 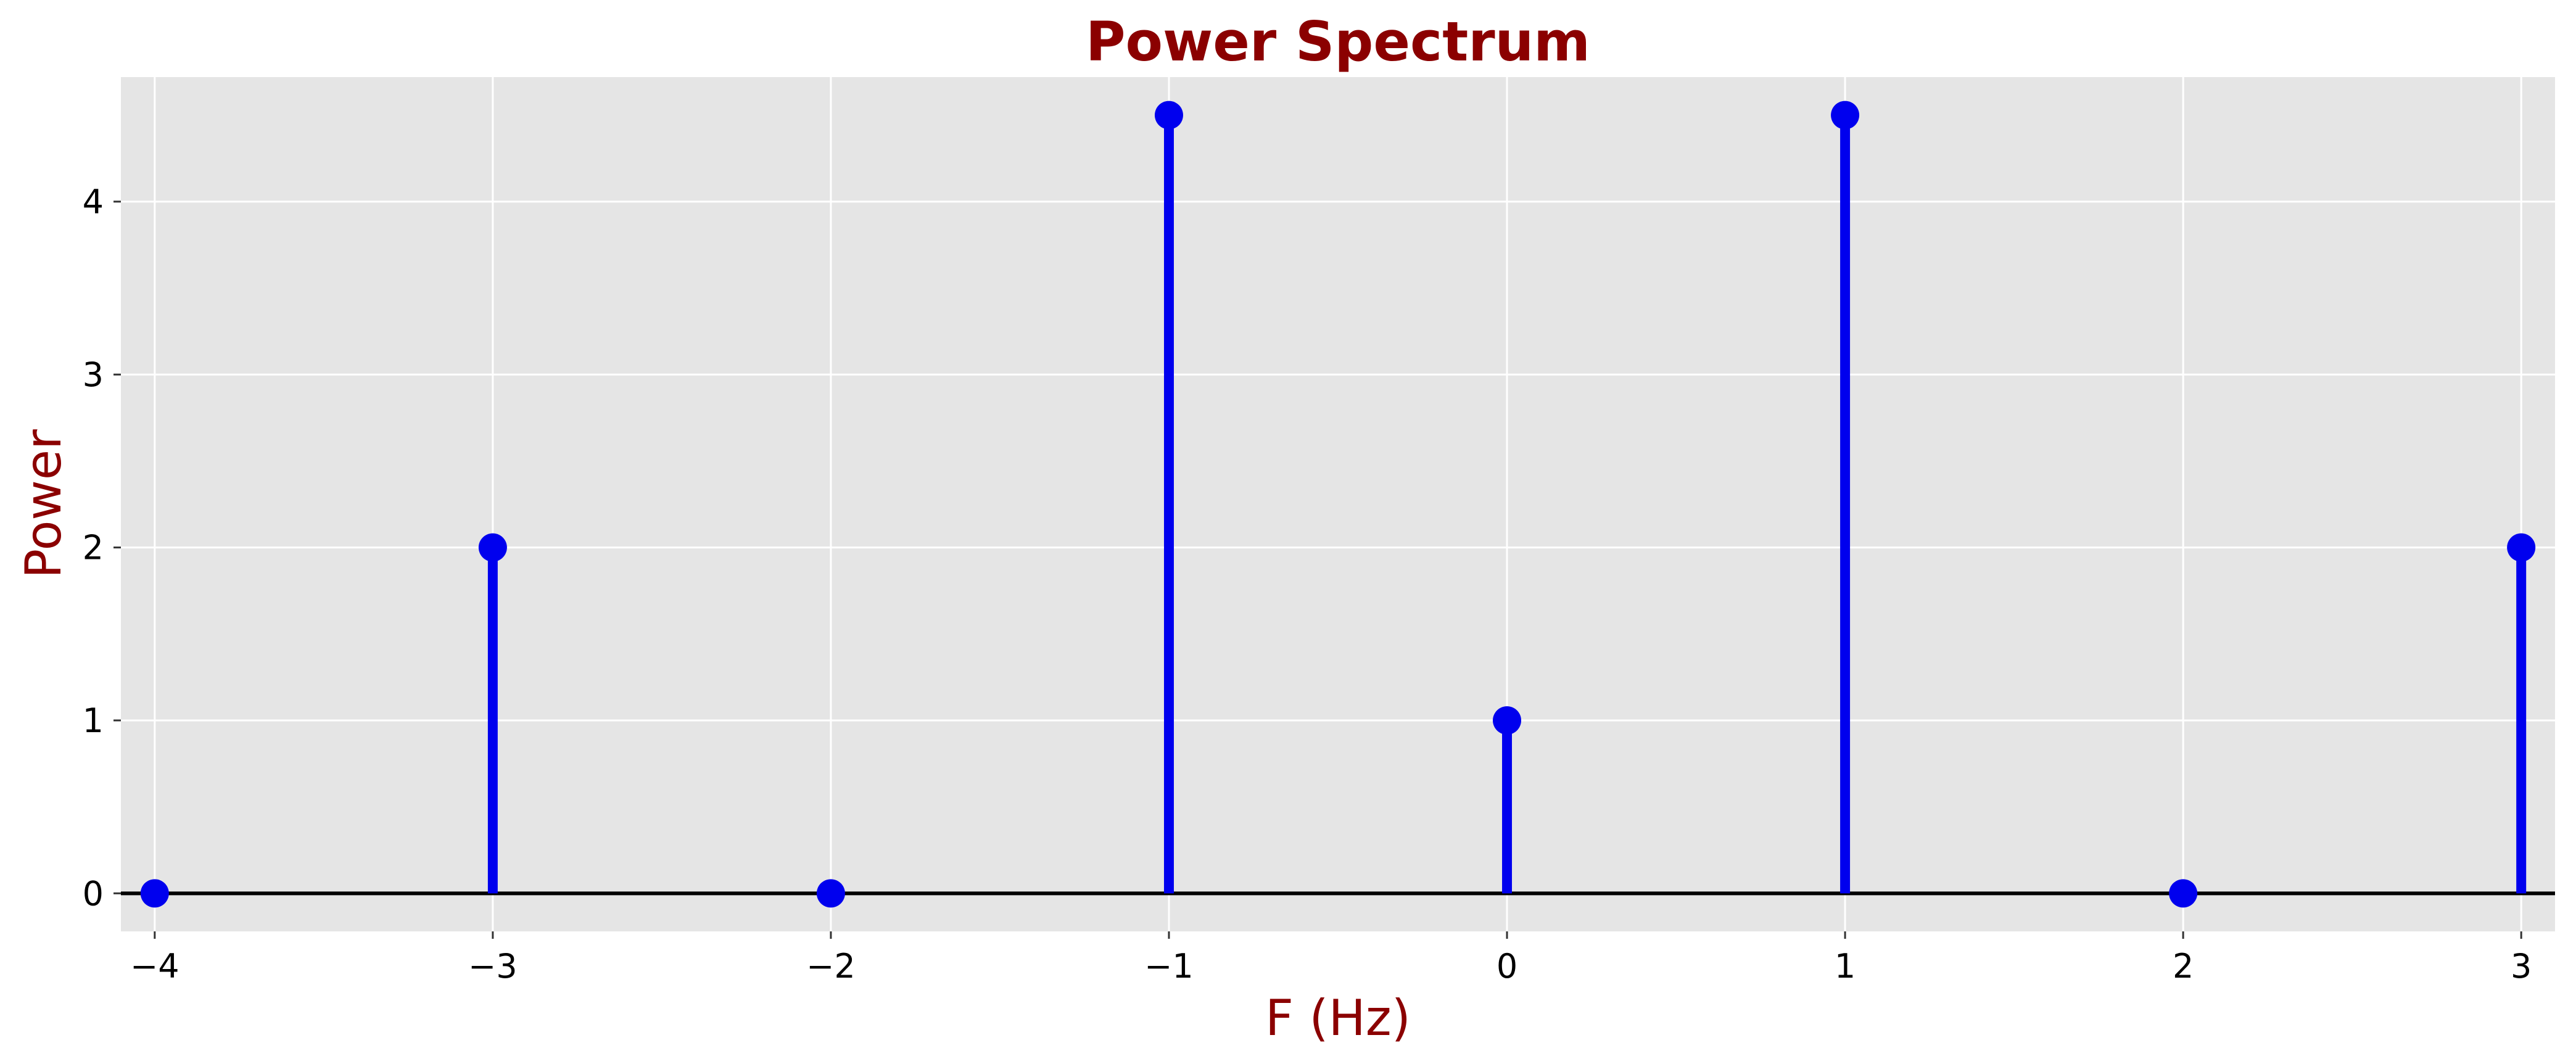 What do you see at coordinates (1845, 967) in the screenshot?
I see `x-tick-label: 1` at bounding box center [1845, 967].